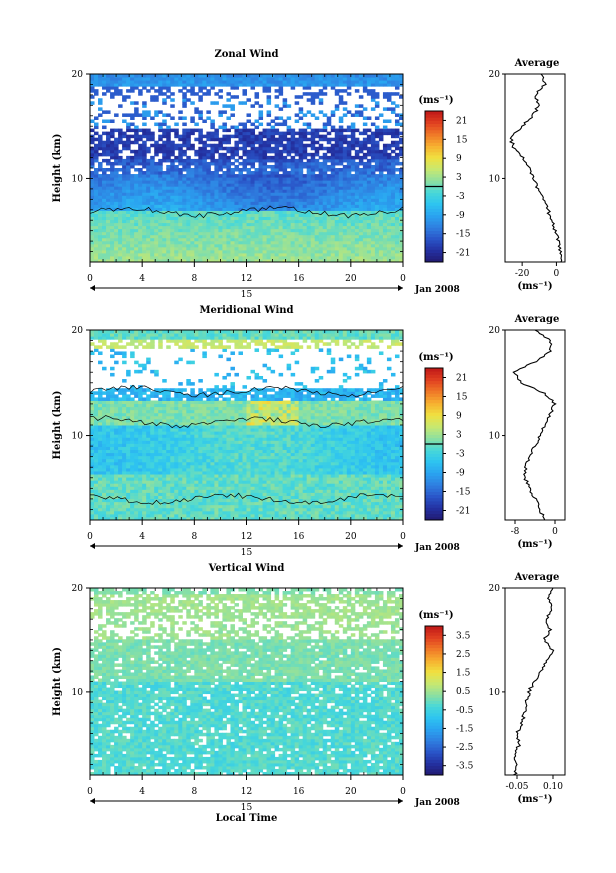 The height and width of the screenshot is (873, 616). I want to click on average-frame, so click(535, 168).